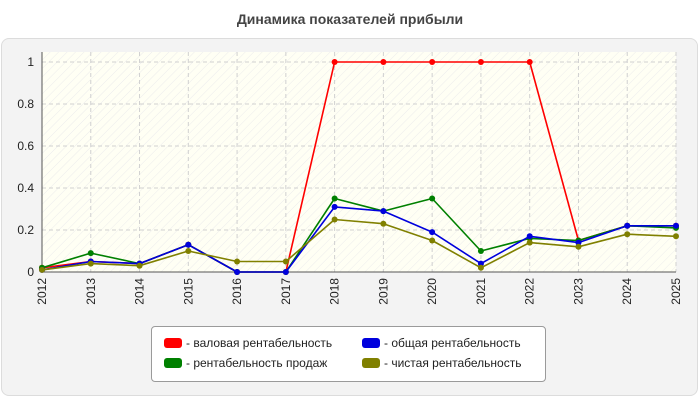 This screenshot has width=700, height=400. Describe the element at coordinates (173, 363) in the screenshot. I see `legend-swatch-sales` at that location.